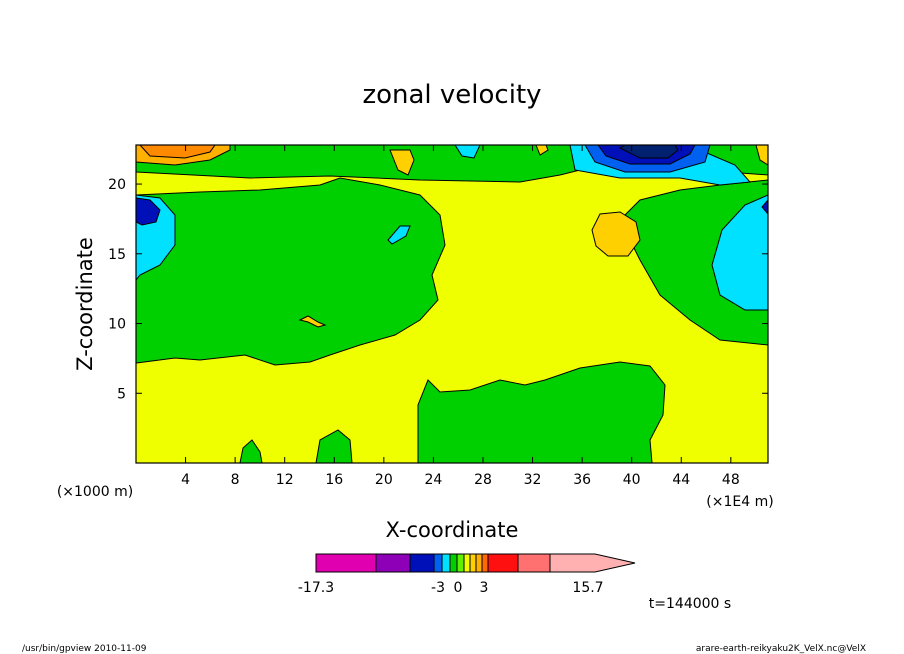 This screenshot has width=904, height=654. What do you see at coordinates (451, 95) in the screenshot?
I see `chart-title: zonal velocity` at bounding box center [451, 95].